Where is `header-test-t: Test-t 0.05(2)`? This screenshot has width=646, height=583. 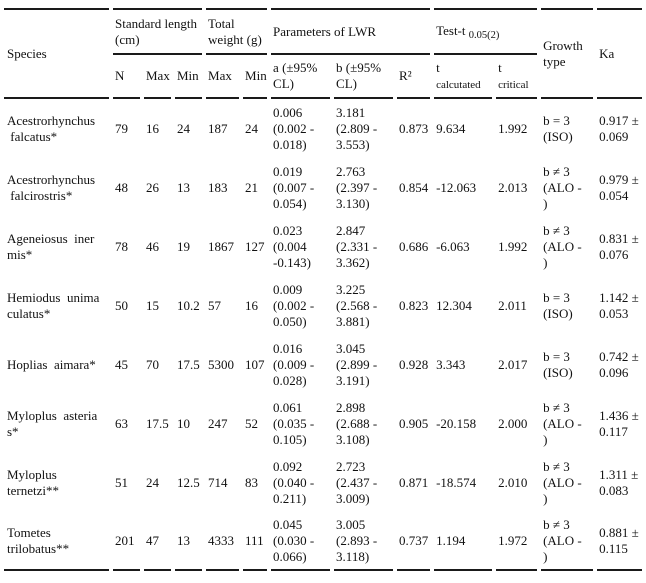
header-test-t: Test-t 0.05(2) is located at coordinates (486, 31).